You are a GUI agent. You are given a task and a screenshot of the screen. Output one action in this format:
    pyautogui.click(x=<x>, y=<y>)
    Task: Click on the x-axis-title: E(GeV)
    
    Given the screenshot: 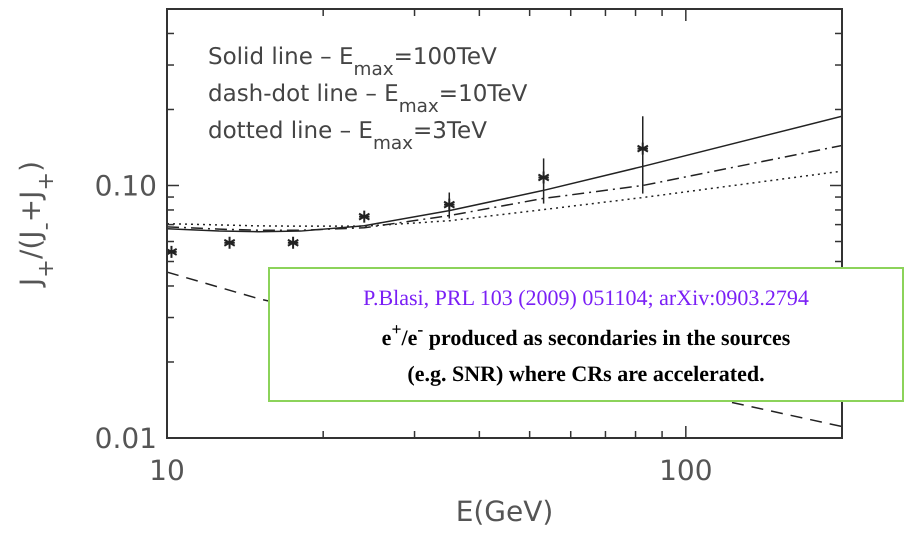 What is the action you would take?
    pyautogui.click(x=505, y=511)
    